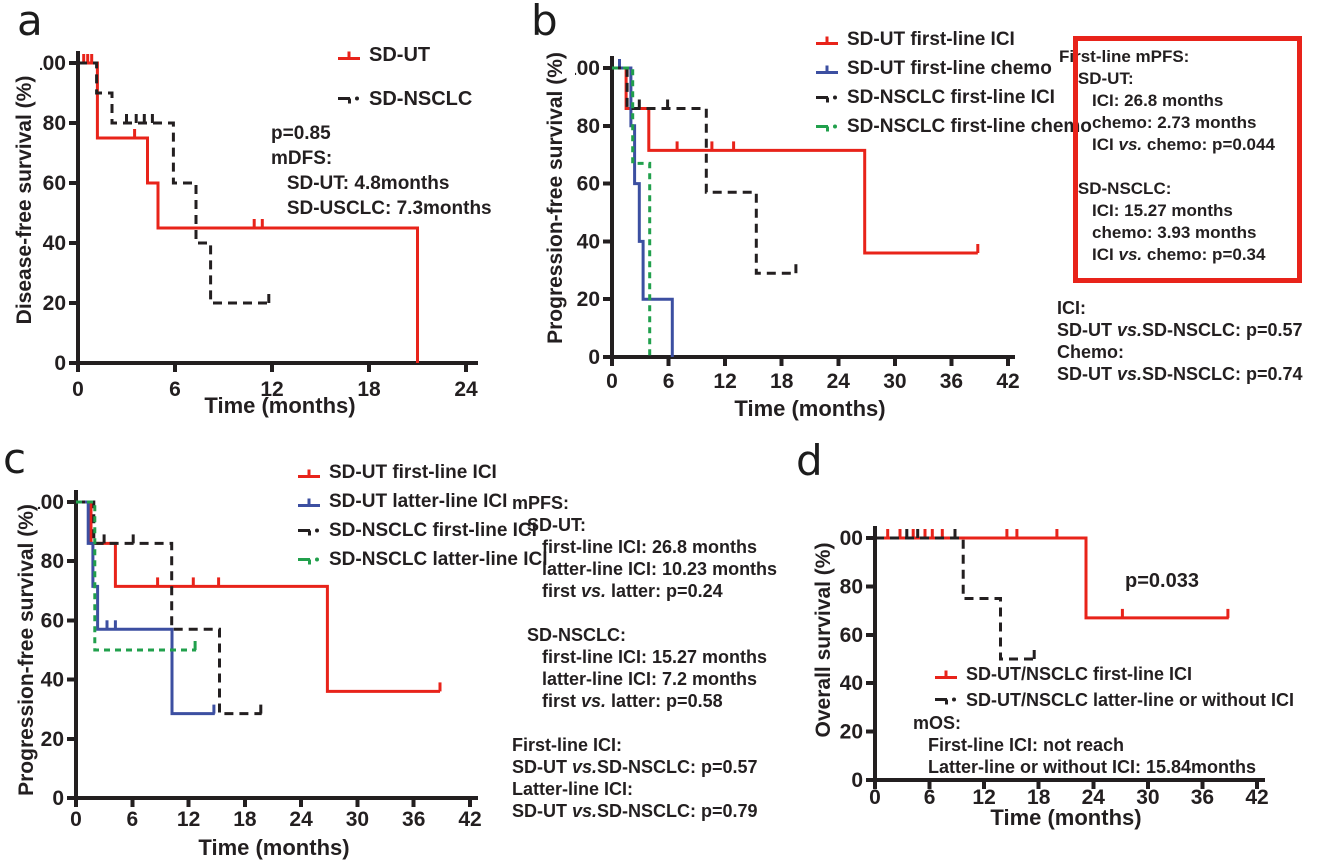  I want to click on legend-label: SD-UT first-line chemo, so click(949, 68).